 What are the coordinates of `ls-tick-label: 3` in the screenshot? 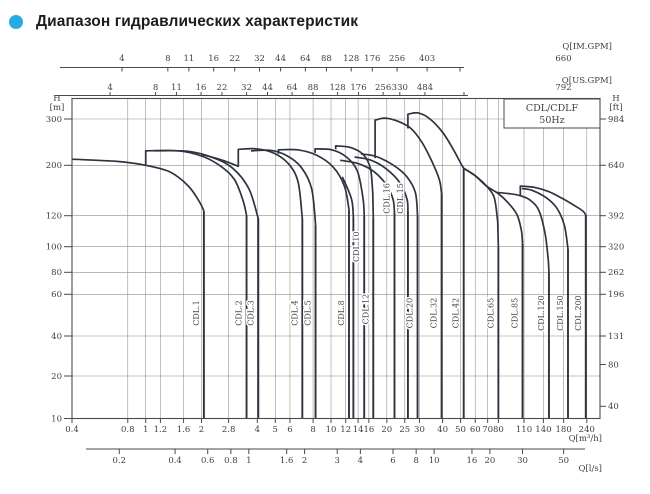 It's located at (337, 461).